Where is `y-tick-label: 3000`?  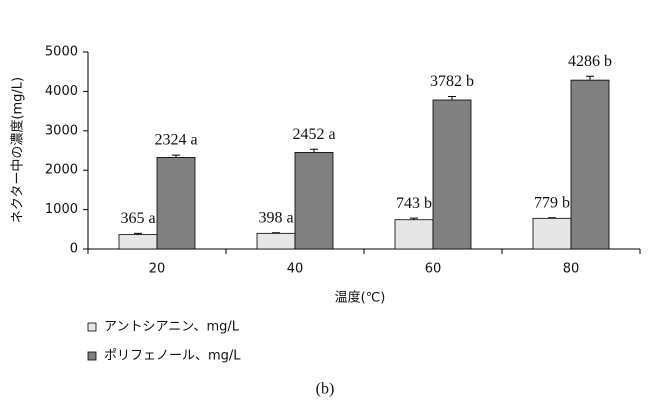
y-tick-label: 3000 is located at coordinates (61, 130).